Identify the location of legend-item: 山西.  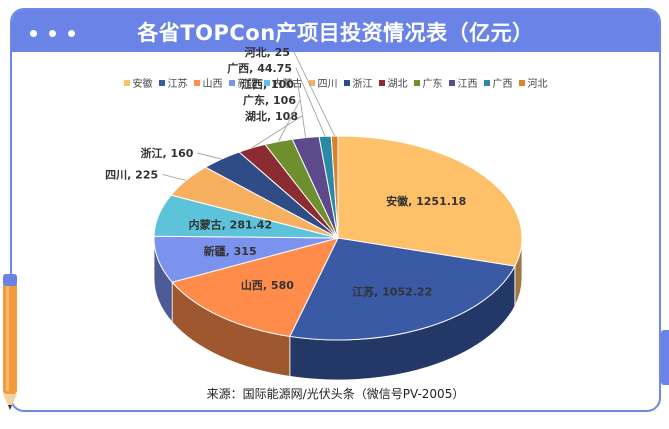
(208, 82).